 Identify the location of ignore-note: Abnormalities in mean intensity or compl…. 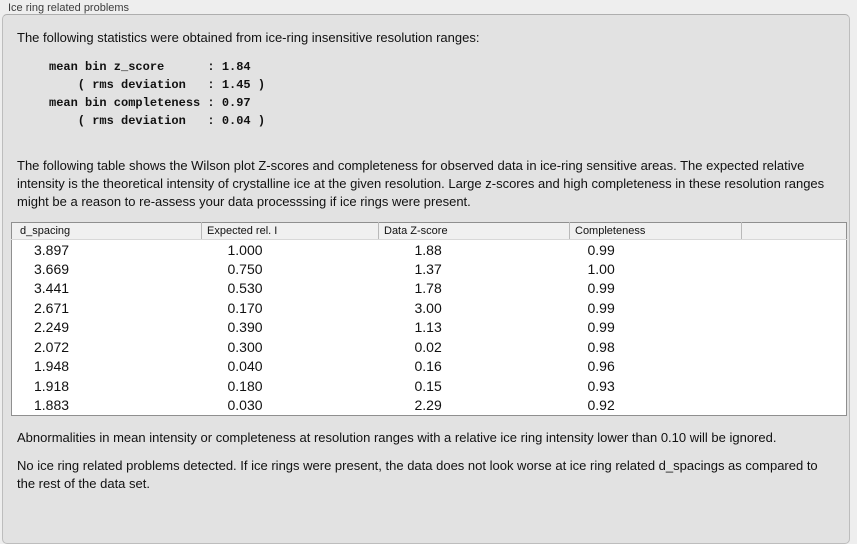
(397, 437).